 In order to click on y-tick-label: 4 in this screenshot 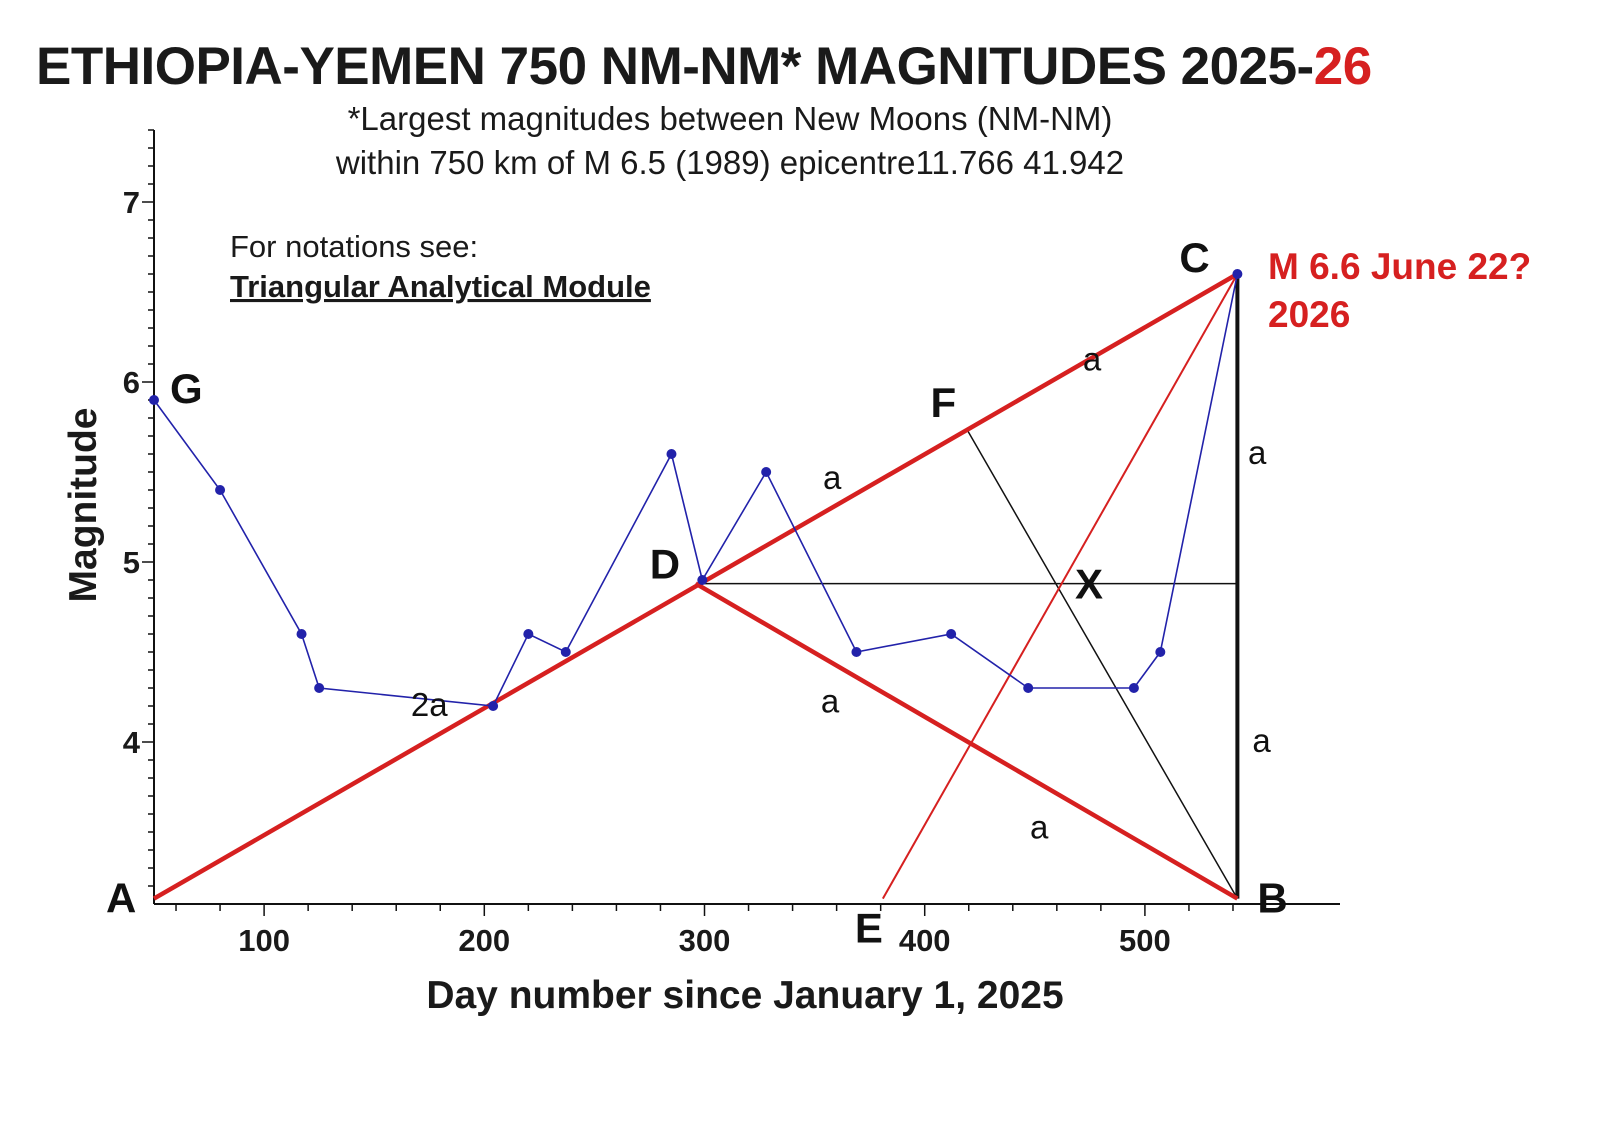, I will do `click(132, 742)`.